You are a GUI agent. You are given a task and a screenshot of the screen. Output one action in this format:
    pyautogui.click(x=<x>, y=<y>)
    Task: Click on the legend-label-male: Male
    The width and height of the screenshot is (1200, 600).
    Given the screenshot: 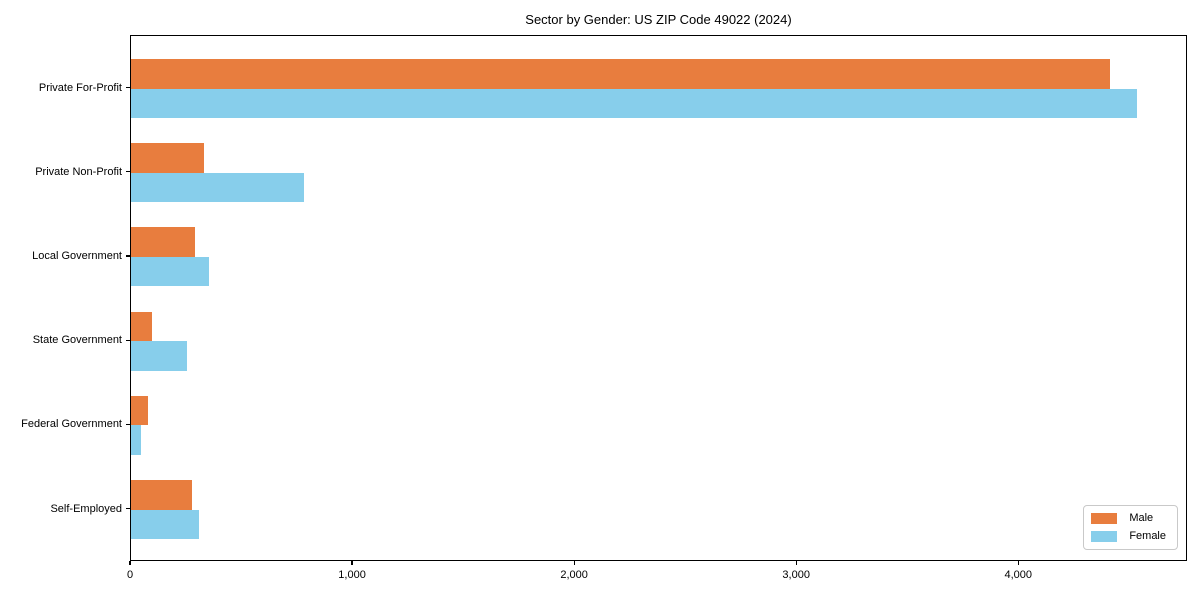 What is the action you would take?
    pyautogui.click(x=1141, y=518)
    